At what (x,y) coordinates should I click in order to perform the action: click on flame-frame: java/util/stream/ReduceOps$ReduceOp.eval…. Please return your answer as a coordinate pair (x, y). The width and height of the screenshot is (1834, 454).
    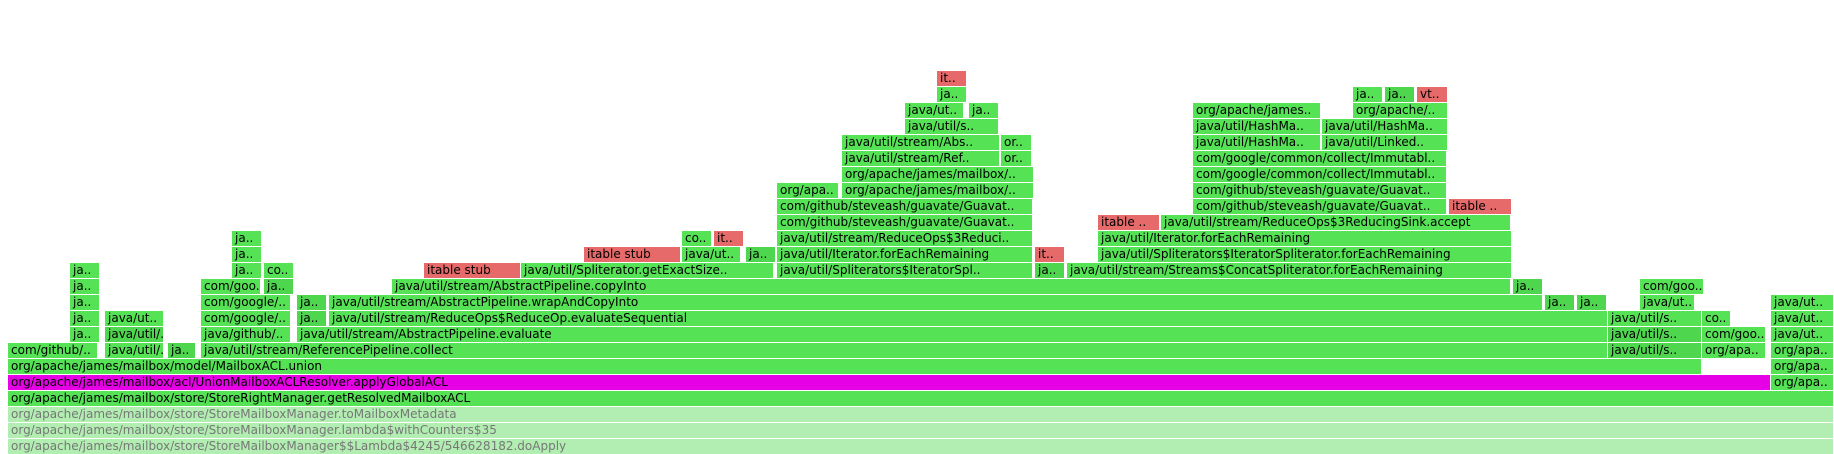
    Looking at the image, I should click on (968, 318).